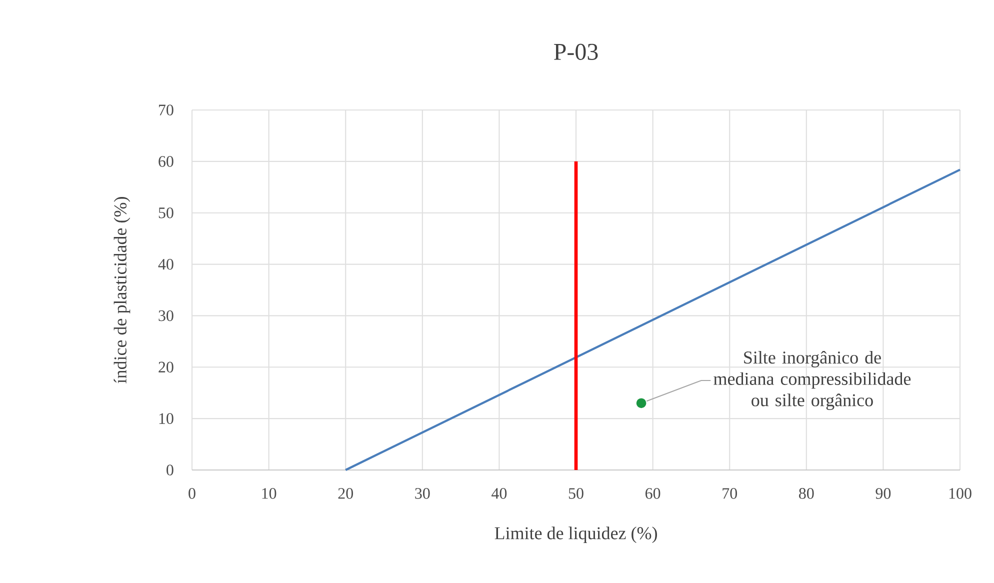  Describe the element at coordinates (166, 316) in the screenshot. I see `y-tick-label: 30` at that location.